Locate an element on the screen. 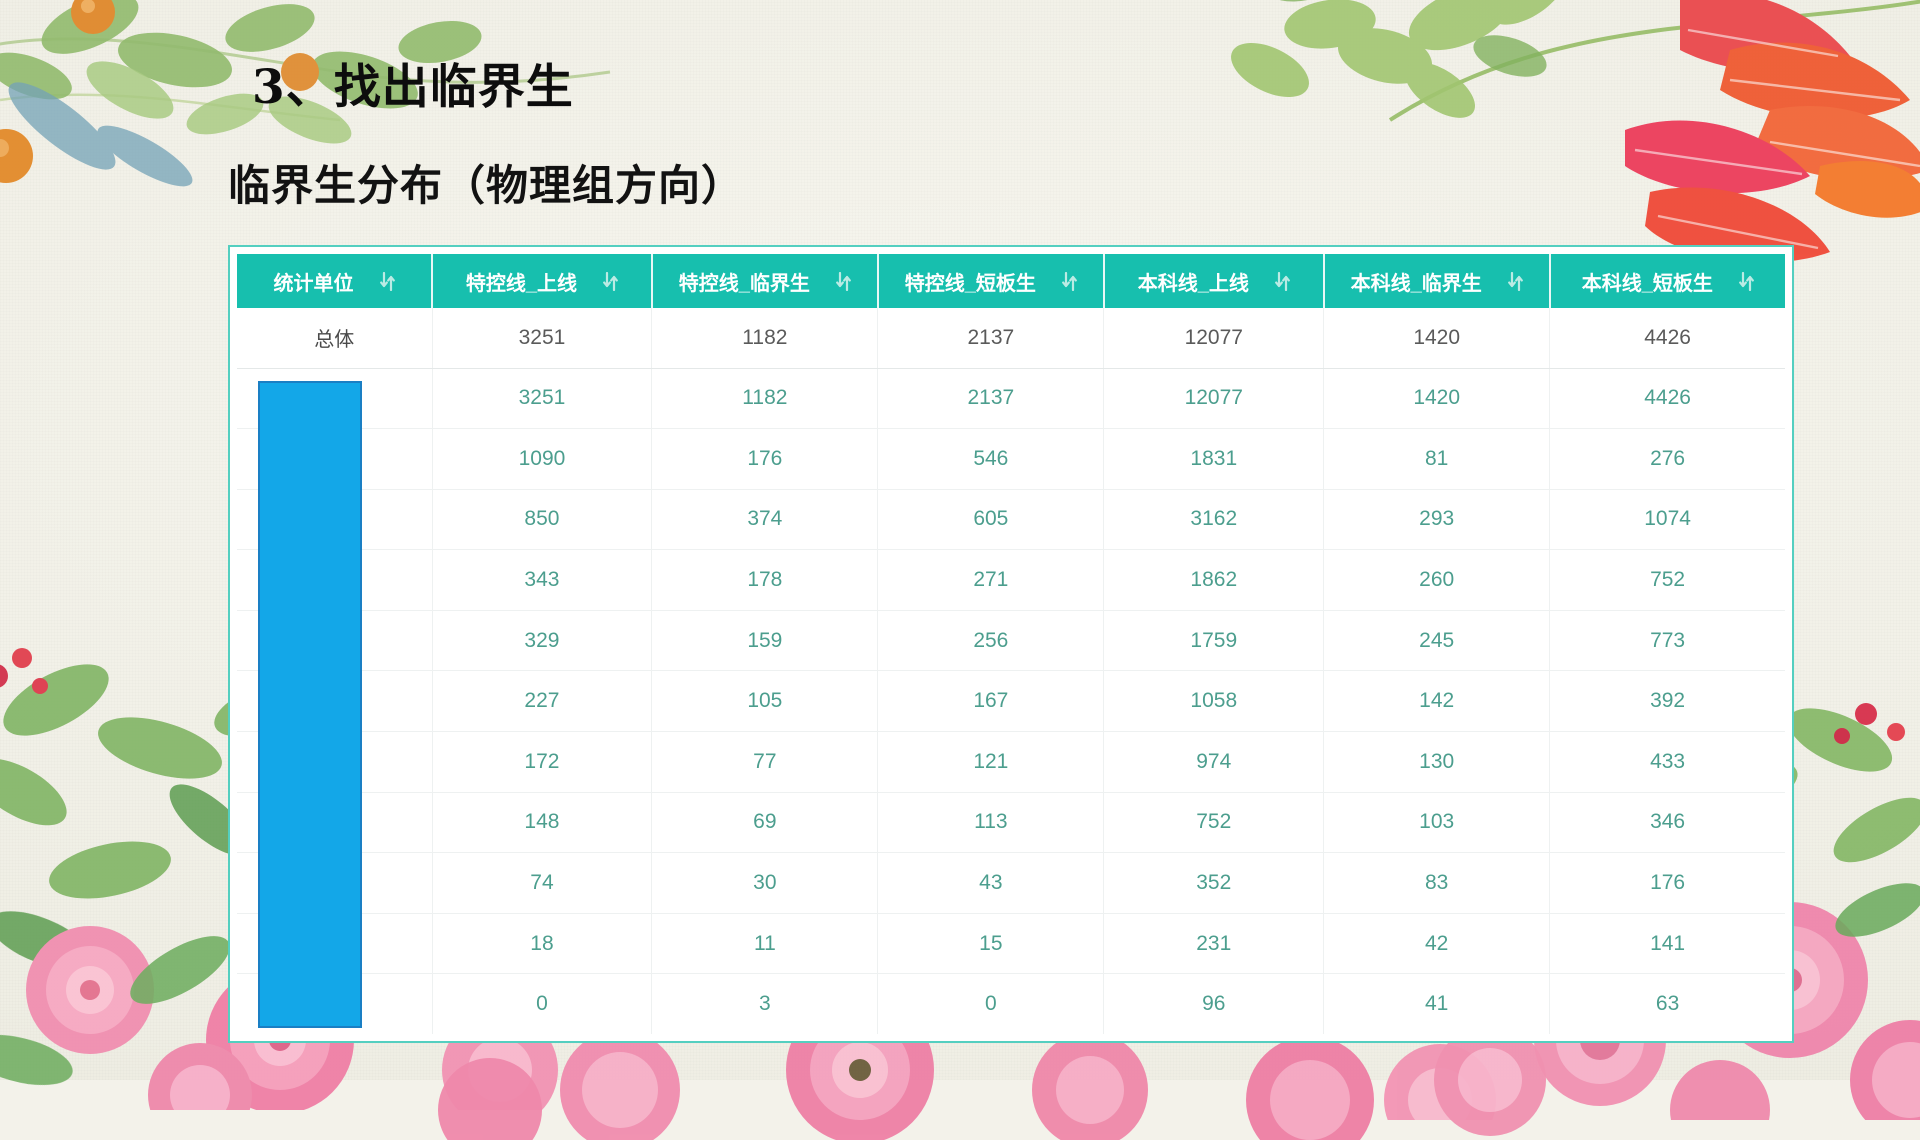 Image resolution: width=1920 pixels, height=1140 pixels. column-header-label: 特控线_短板生 is located at coordinates (970, 283).